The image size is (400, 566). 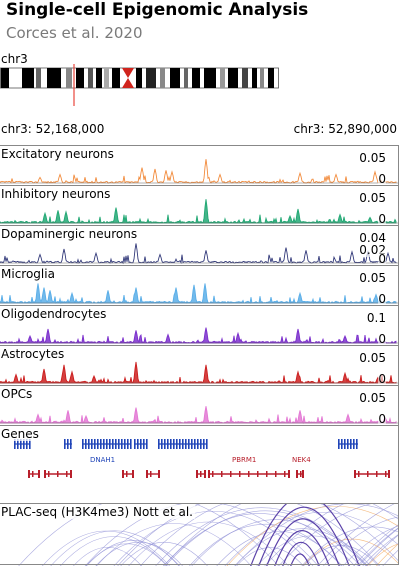 I want to click on signal-track-excitatory-neurons: Excitatory neurons 0.05 0, so click(x=199, y=165).